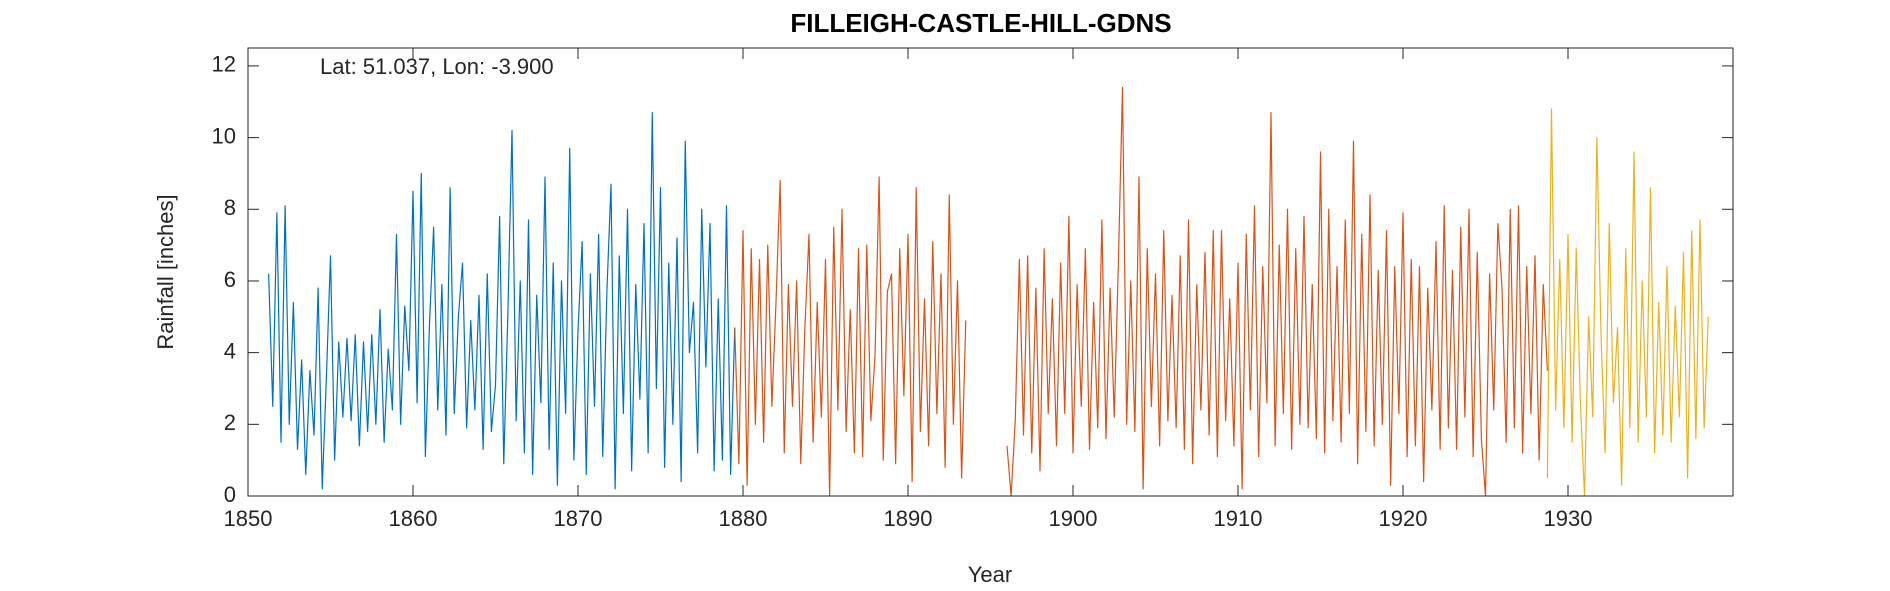 Image resolution: width=1890 pixels, height=591 pixels. What do you see at coordinates (230, 279) in the screenshot?
I see `y-tick-label: 6` at bounding box center [230, 279].